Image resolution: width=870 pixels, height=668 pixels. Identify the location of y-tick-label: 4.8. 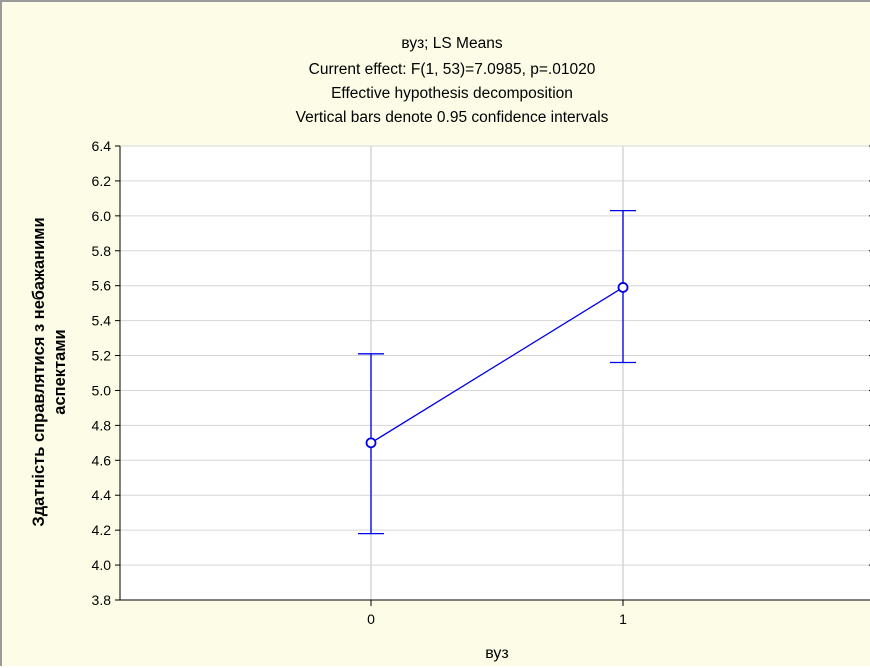
(102, 425).